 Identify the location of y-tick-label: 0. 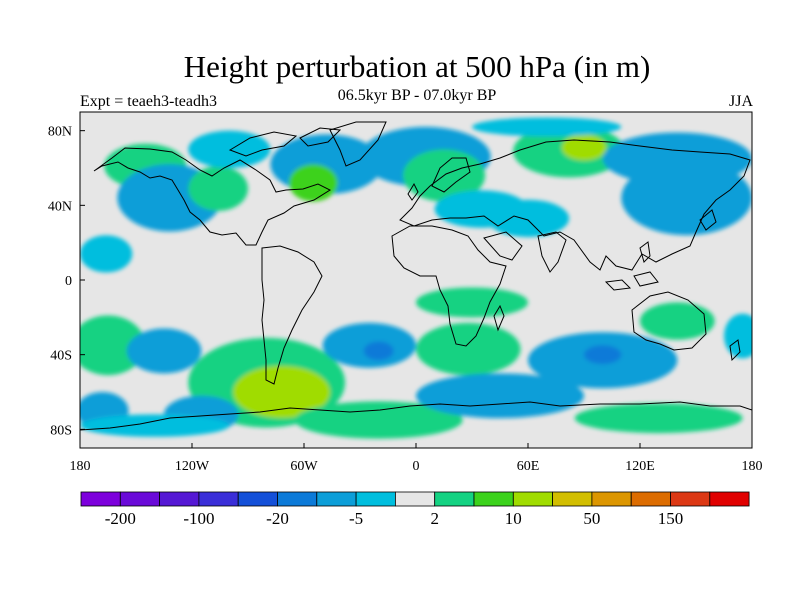
(68, 281).